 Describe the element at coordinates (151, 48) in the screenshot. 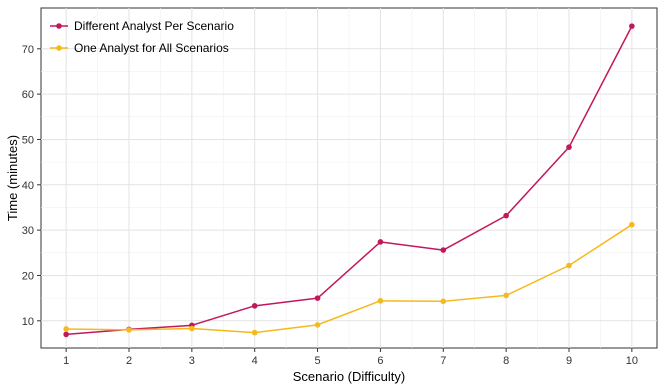

I see `legend-label: One Analyst for All Scenarios` at that location.